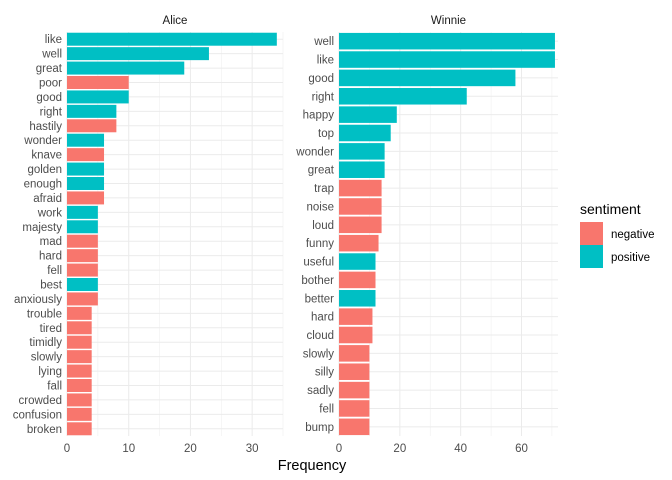  I want to click on bar-anxiously, so click(82, 299).